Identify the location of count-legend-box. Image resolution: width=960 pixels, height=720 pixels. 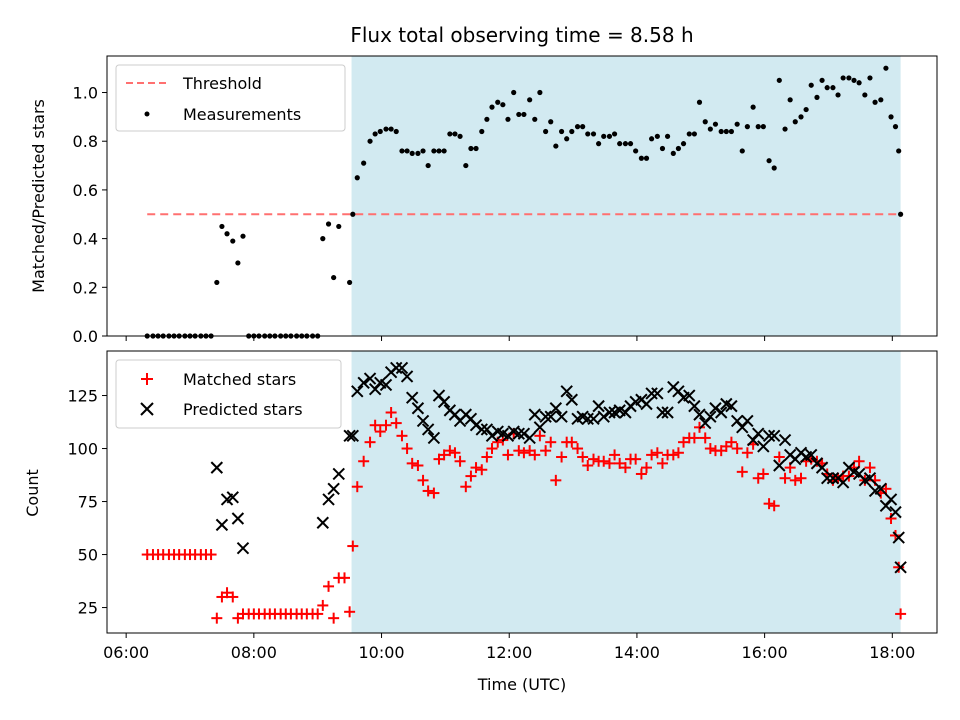
(228, 394).